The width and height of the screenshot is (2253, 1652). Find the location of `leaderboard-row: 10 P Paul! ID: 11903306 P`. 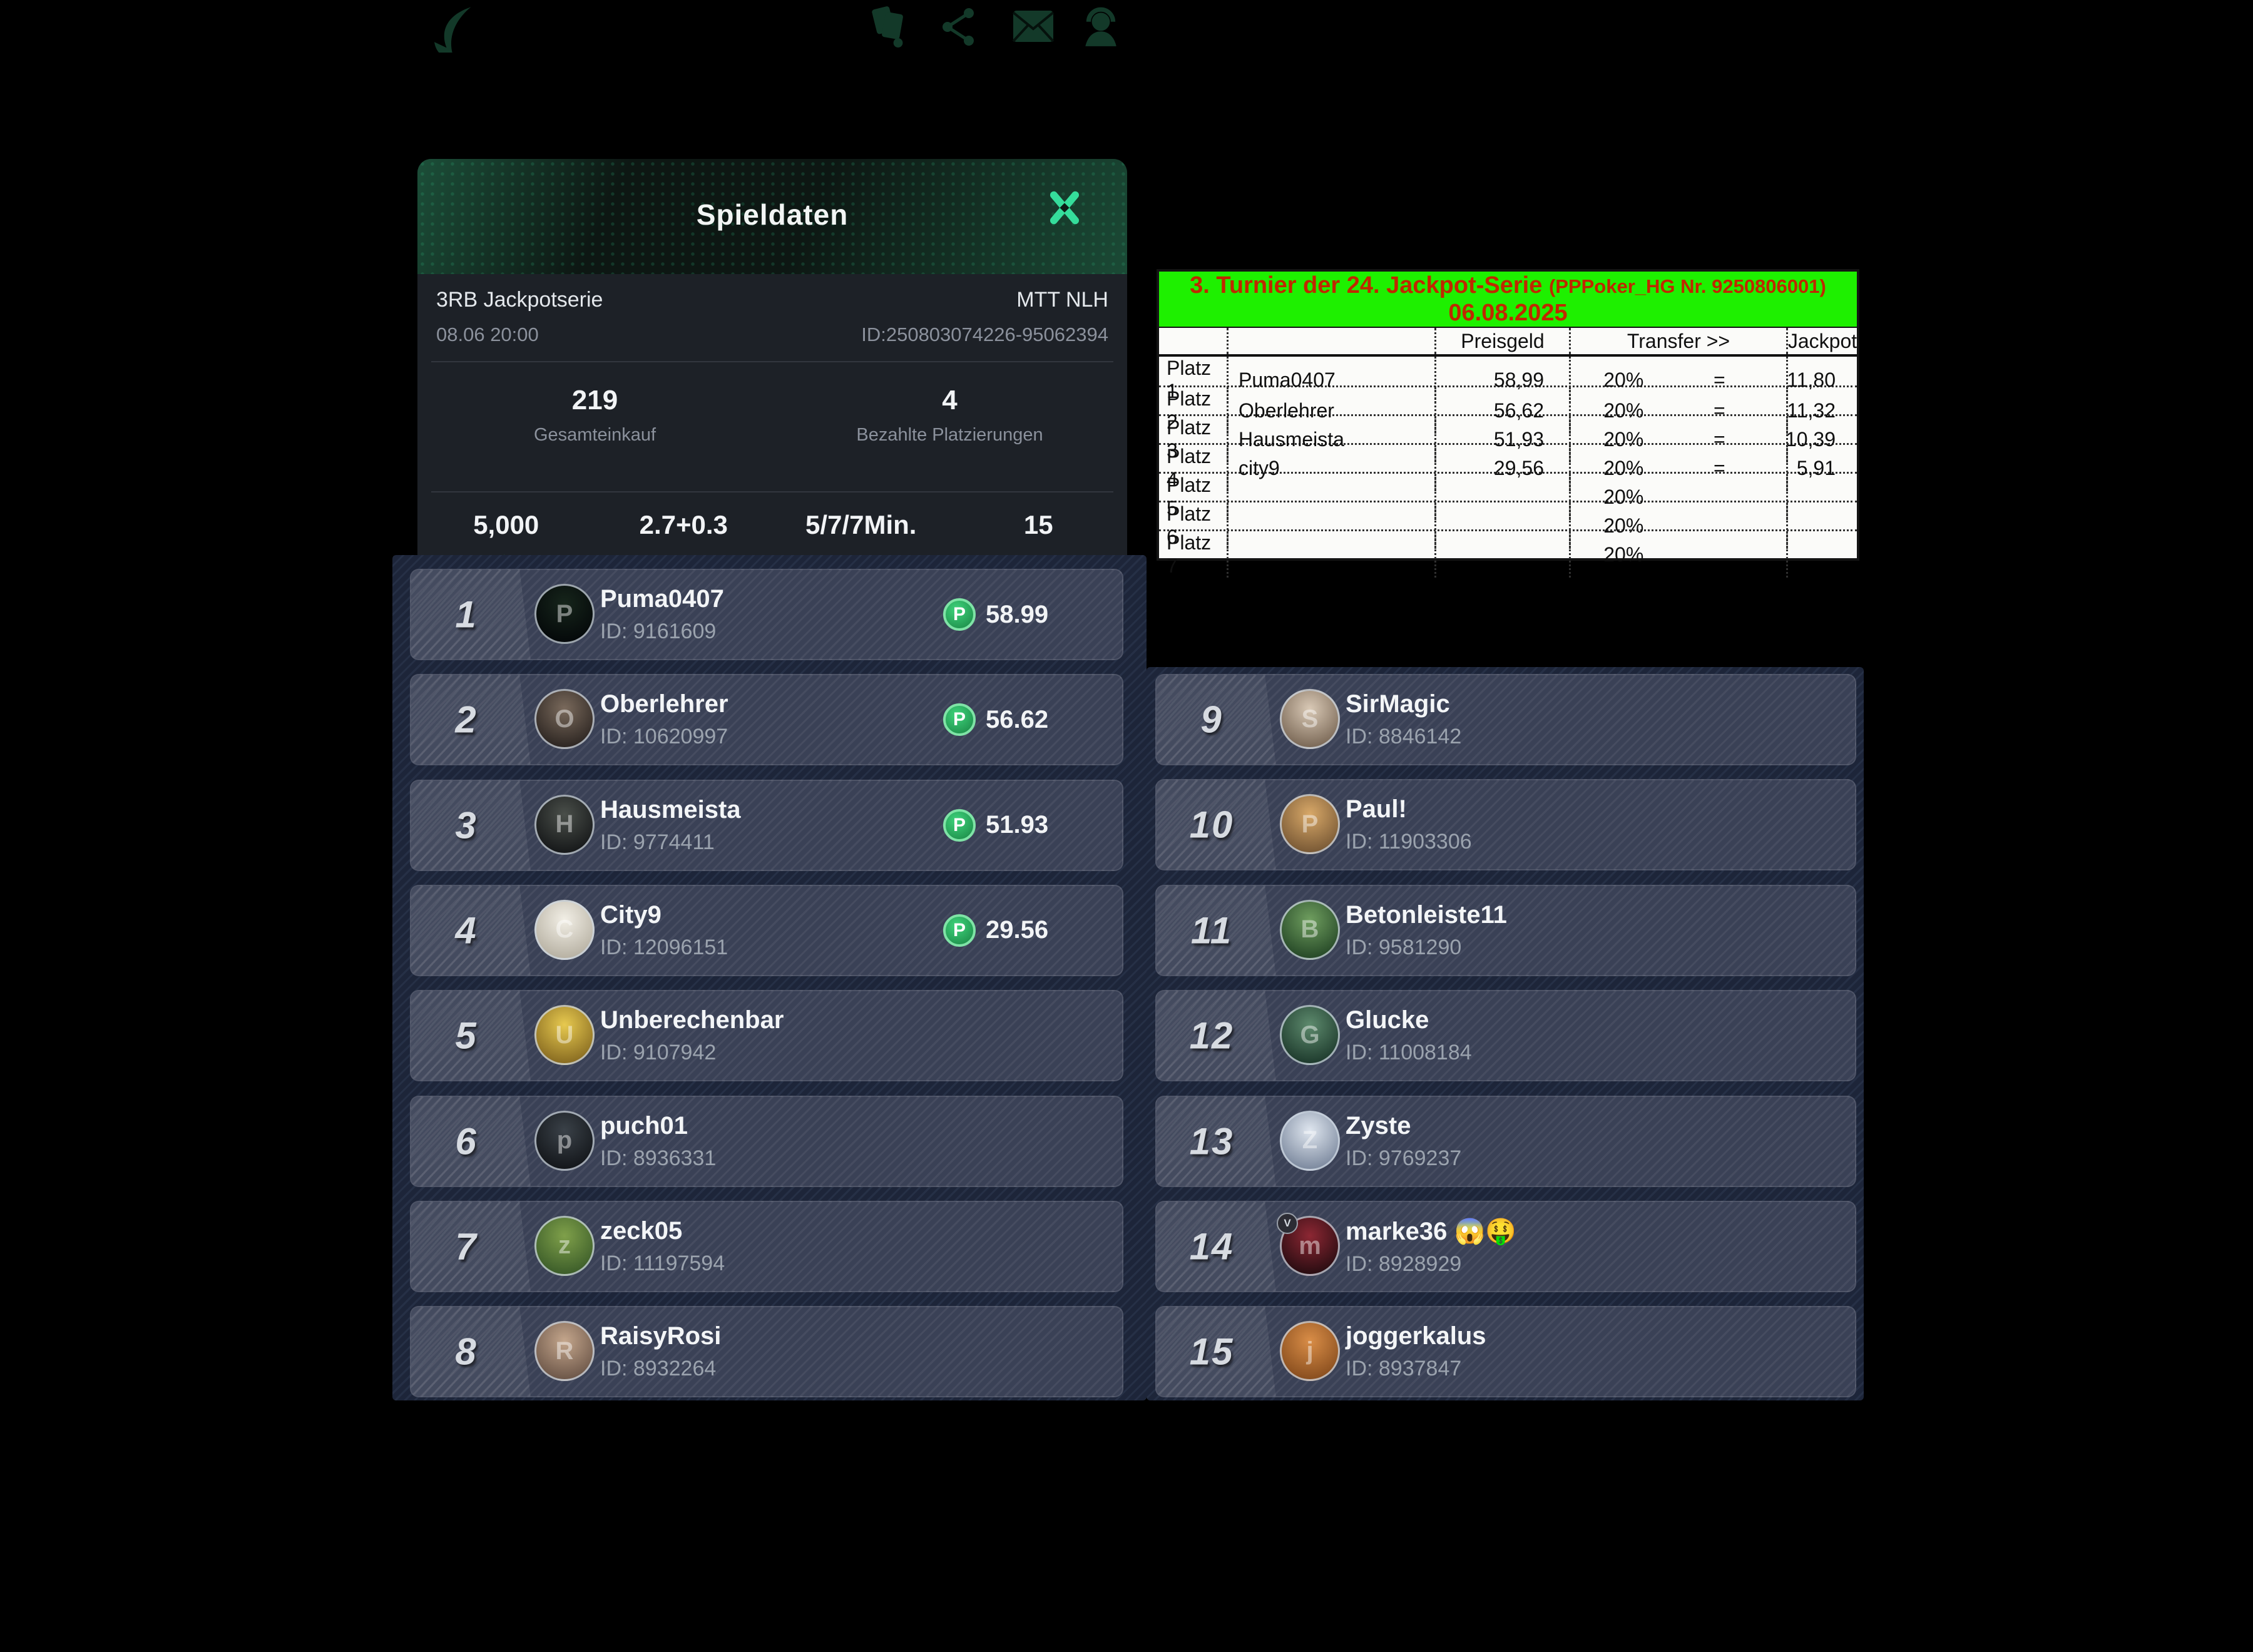

leaderboard-row: 10 P Paul! ID: 11903306 P is located at coordinates (1505, 825).